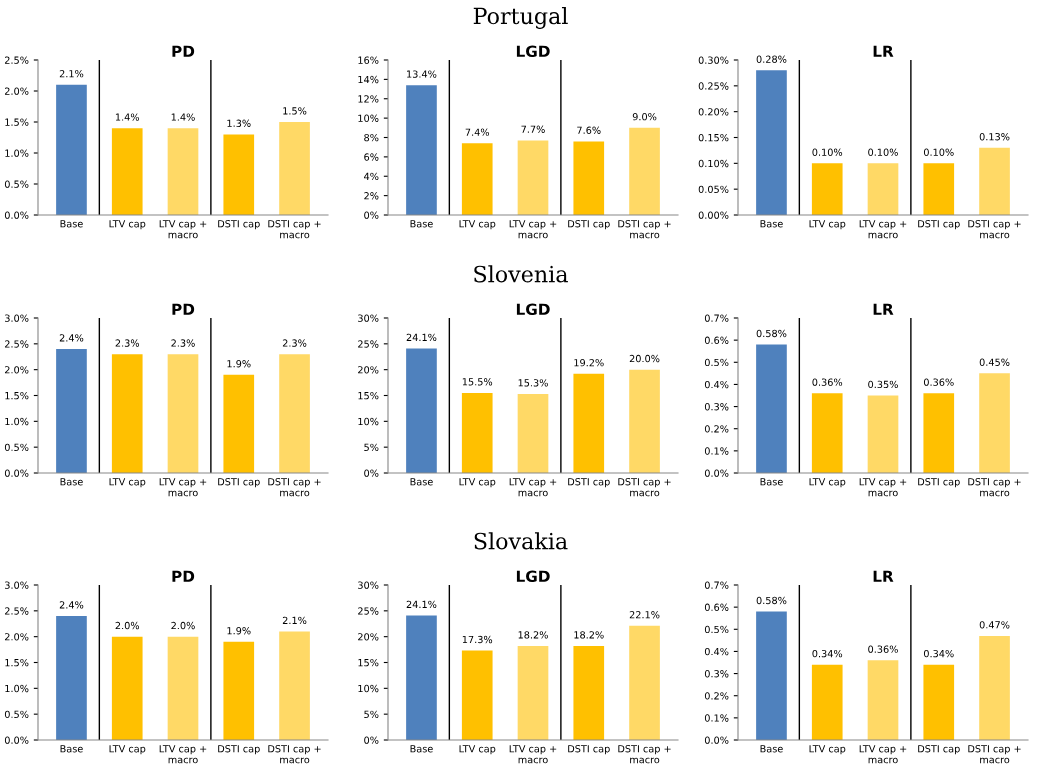  What do you see at coordinates (71, 338) in the screenshot?
I see `data-label: 2.4%` at bounding box center [71, 338].